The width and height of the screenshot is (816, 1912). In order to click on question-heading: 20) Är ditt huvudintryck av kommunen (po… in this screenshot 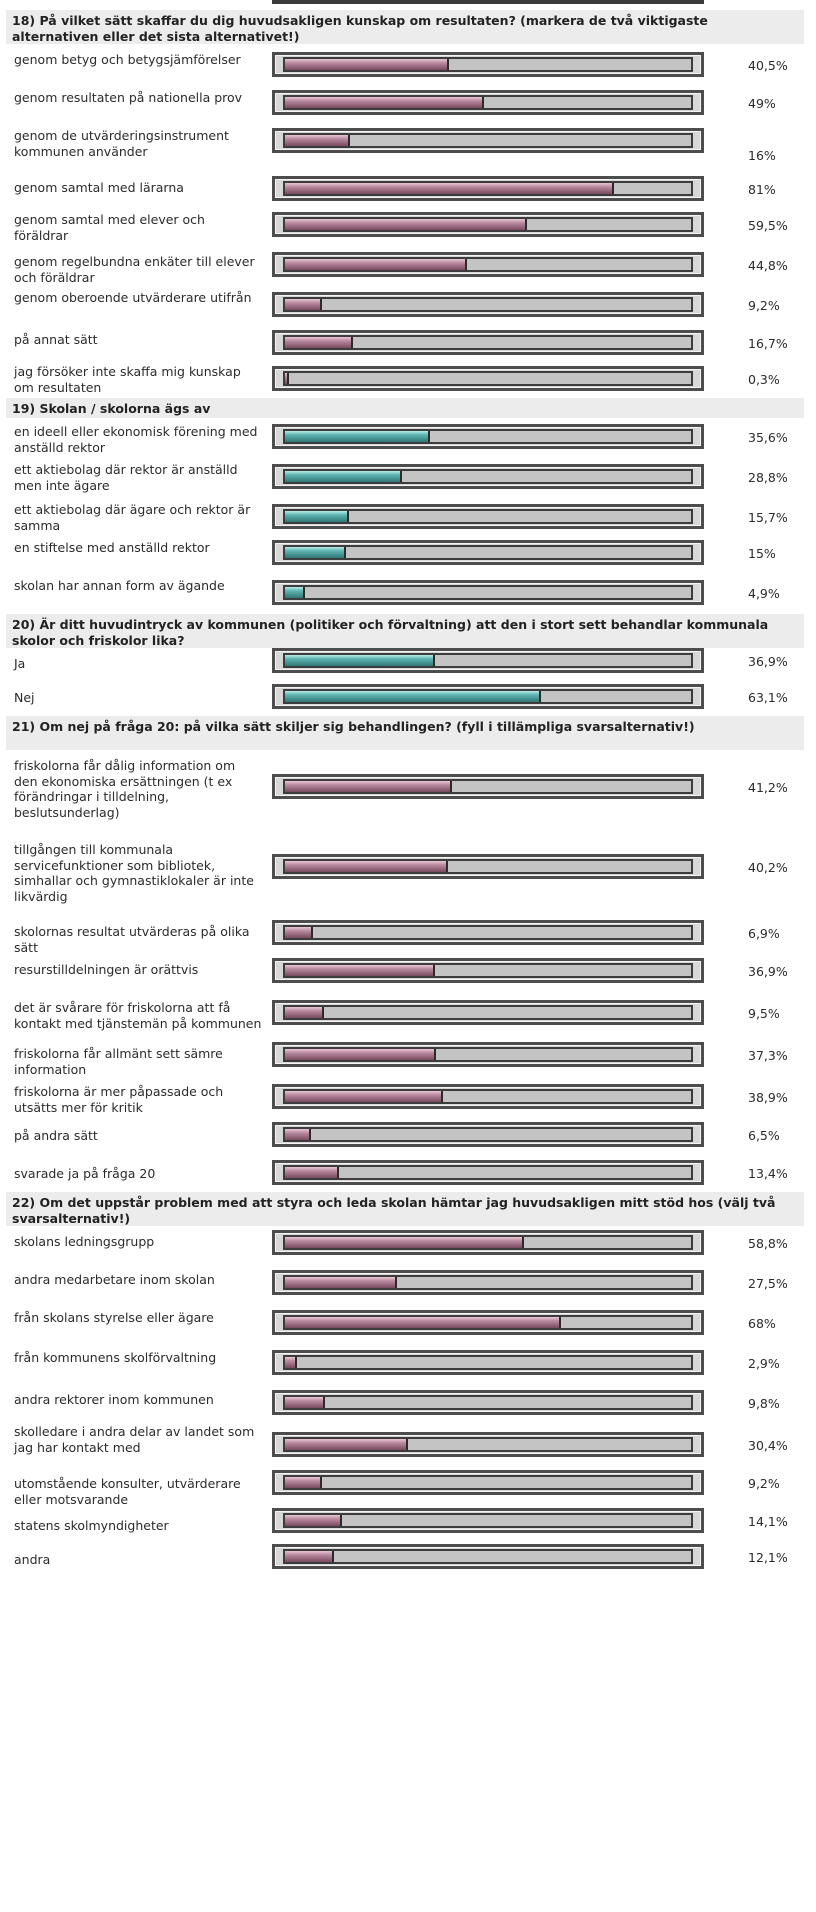, I will do `click(405, 631)`.